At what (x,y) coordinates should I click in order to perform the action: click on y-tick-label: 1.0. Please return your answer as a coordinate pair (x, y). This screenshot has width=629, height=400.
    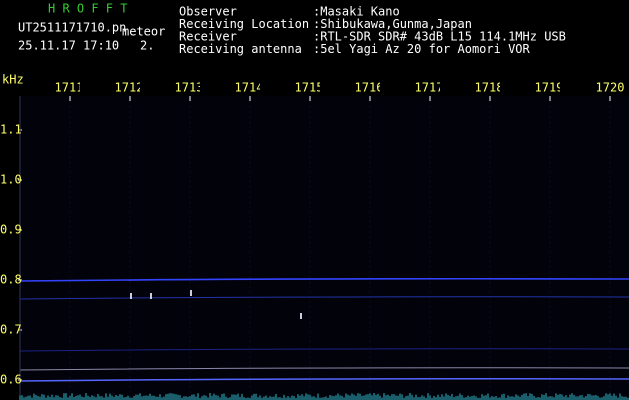
    Looking at the image, I should click on (11, 180).